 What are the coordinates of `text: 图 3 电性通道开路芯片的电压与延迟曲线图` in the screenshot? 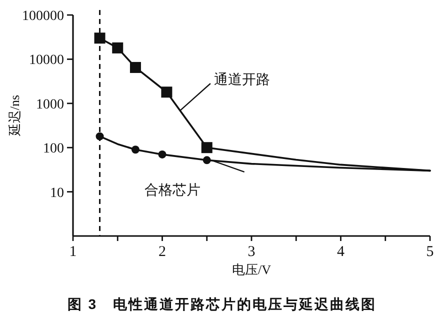 It's located at (222, 304).